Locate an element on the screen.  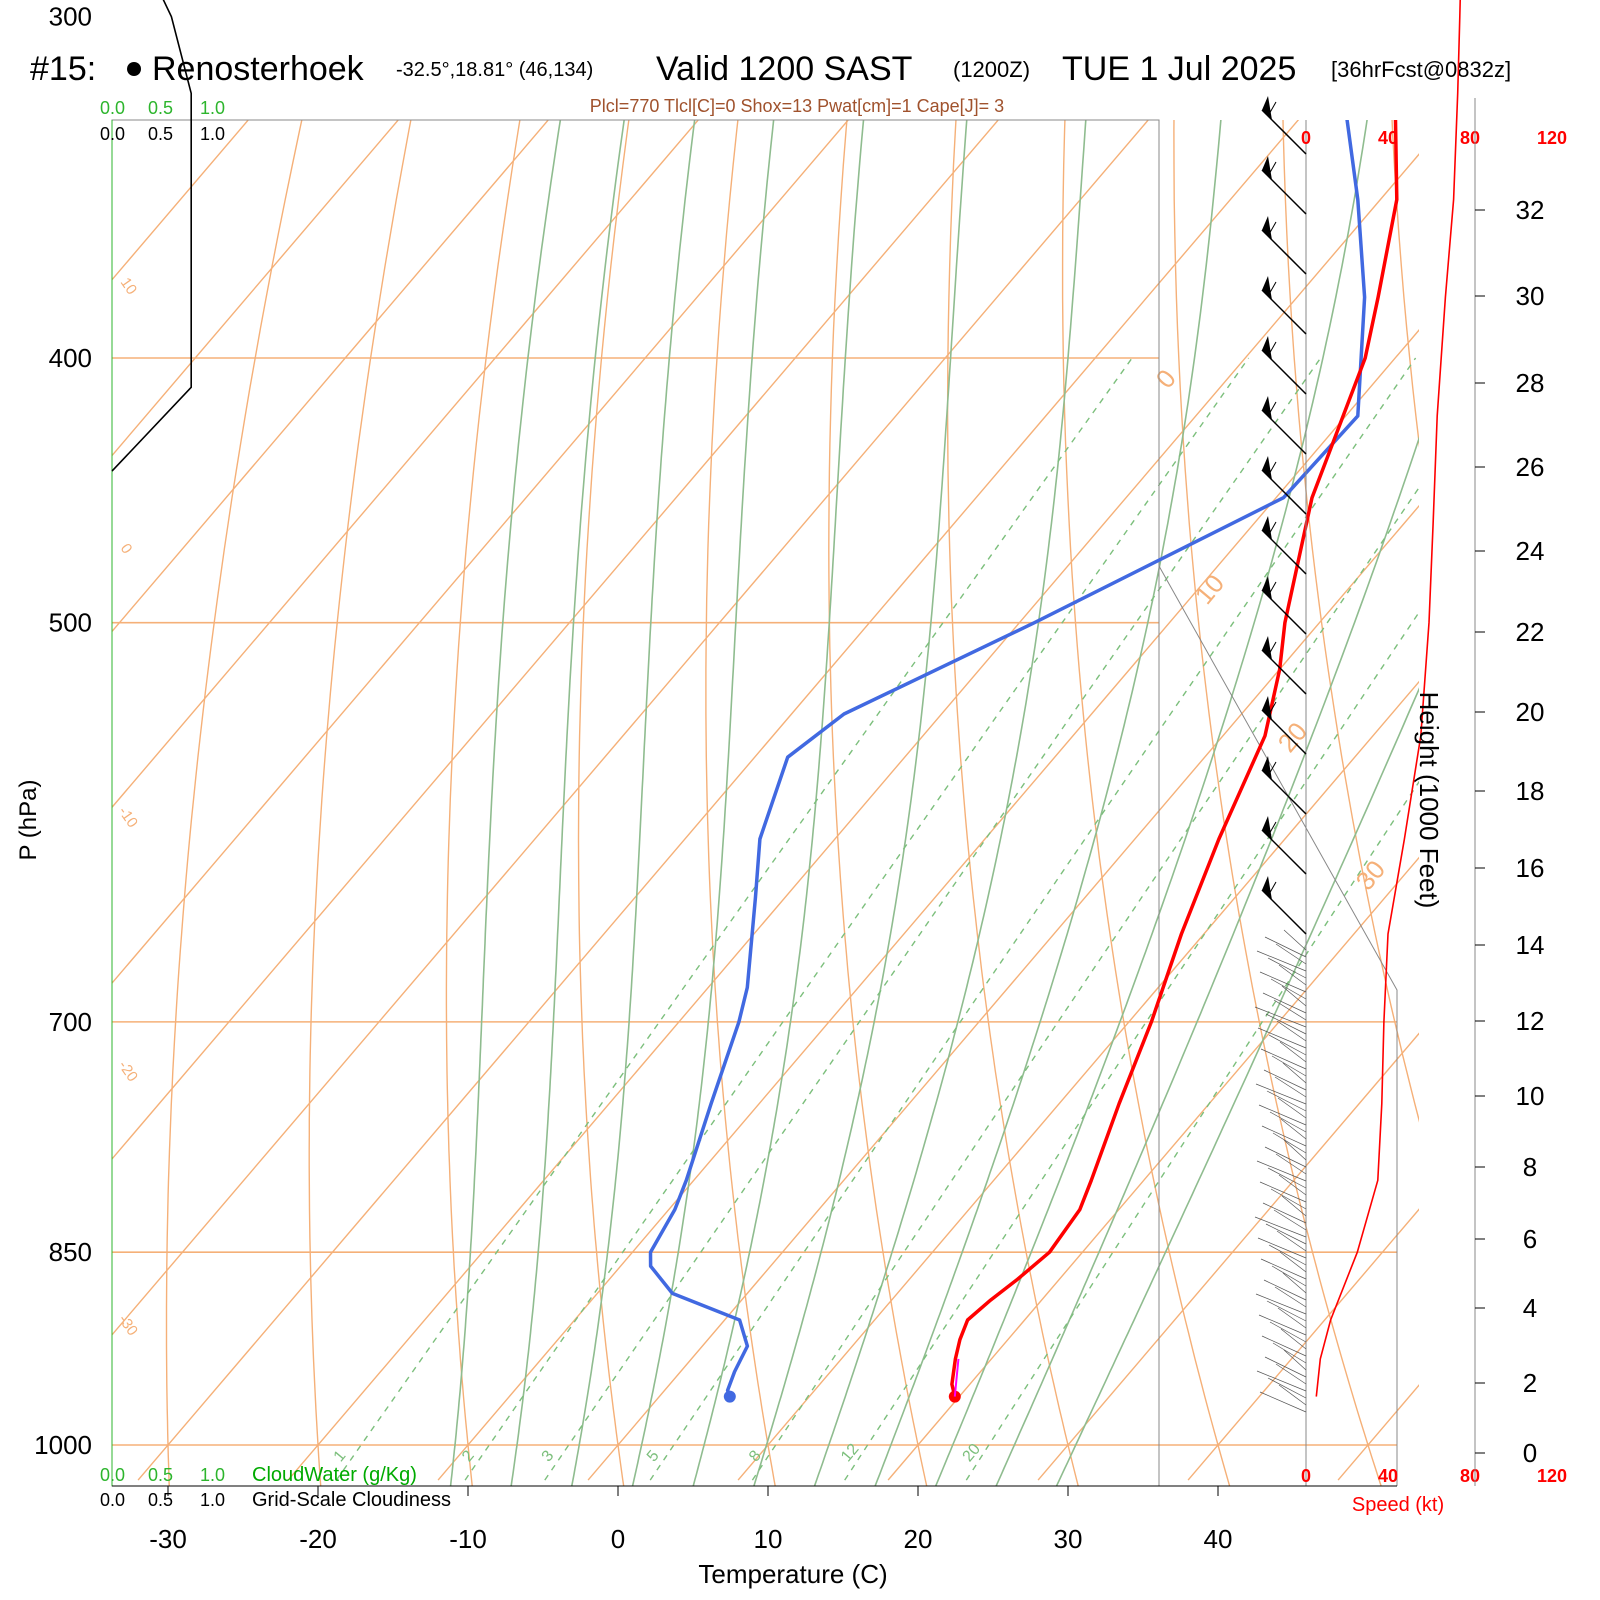
mixing-ratio-label: 5 is located at coordinates (653, 1456).